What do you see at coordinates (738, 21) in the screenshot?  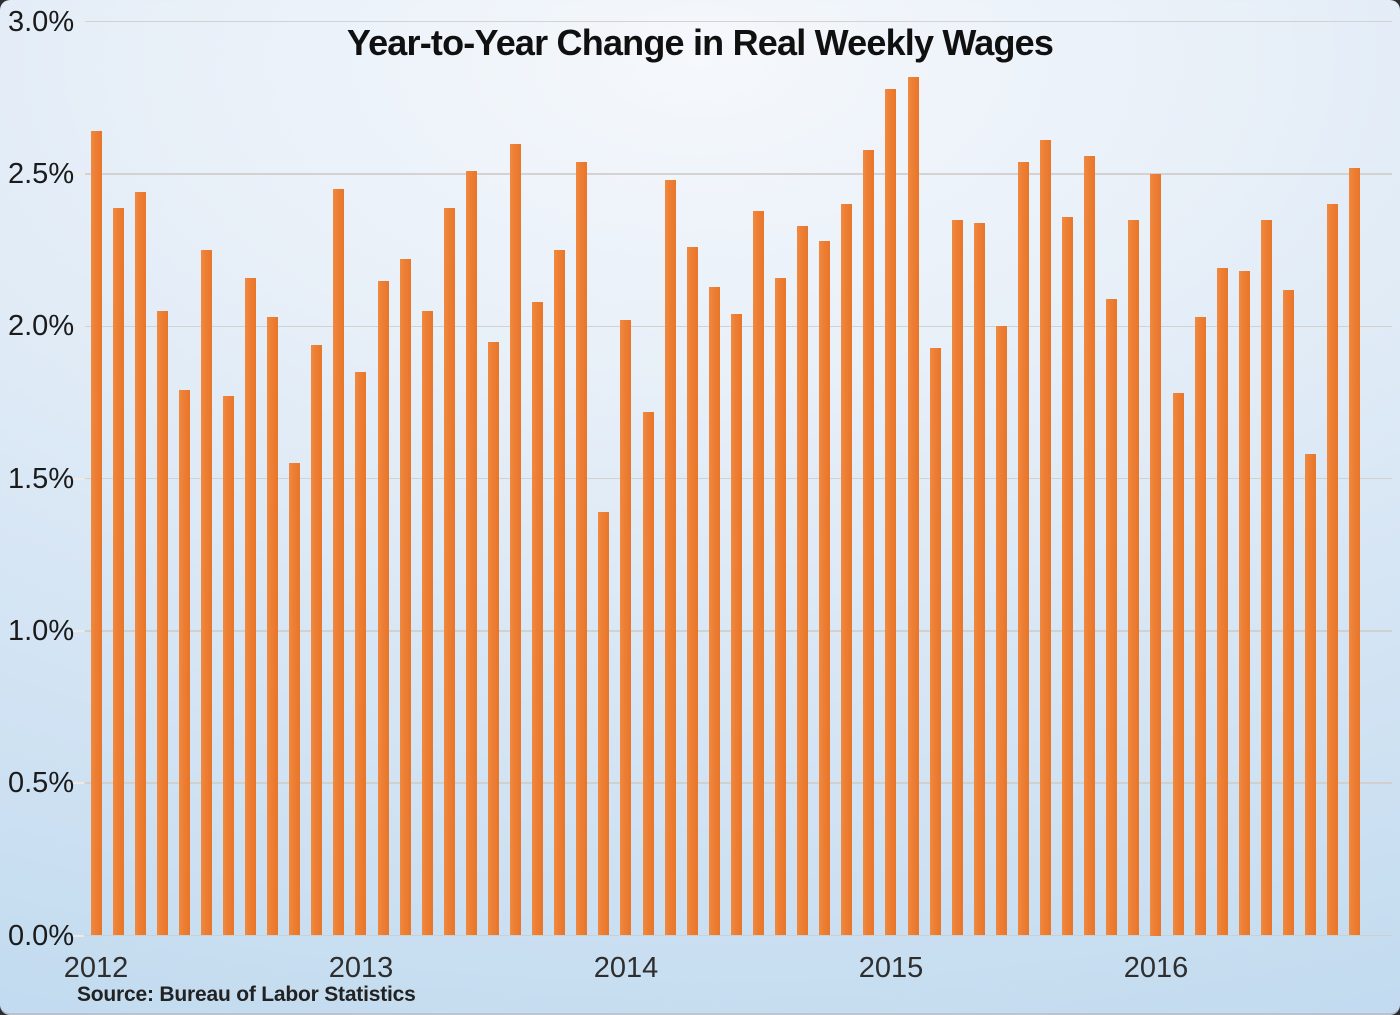 I see `gridline-3.0%` at bounding box center [738, 21].